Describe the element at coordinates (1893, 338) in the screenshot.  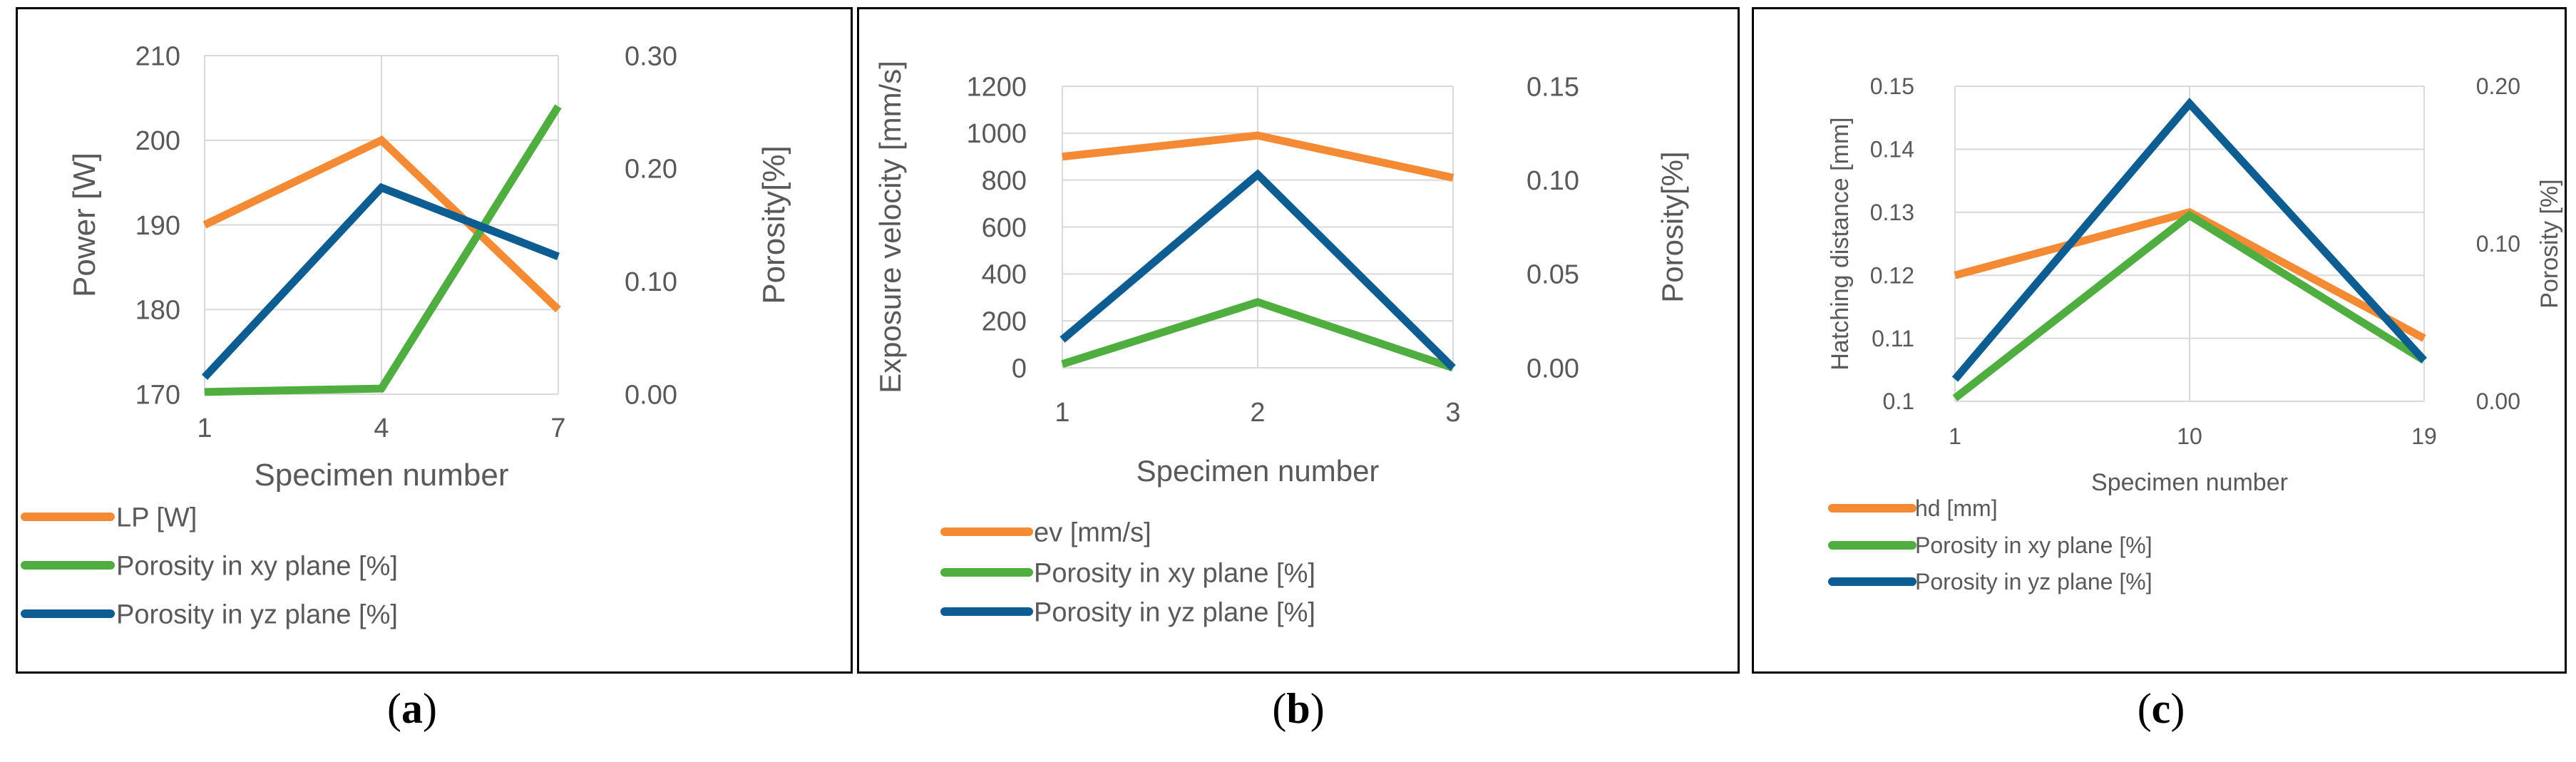
I see `y-tick-label: 0.11` at that location.